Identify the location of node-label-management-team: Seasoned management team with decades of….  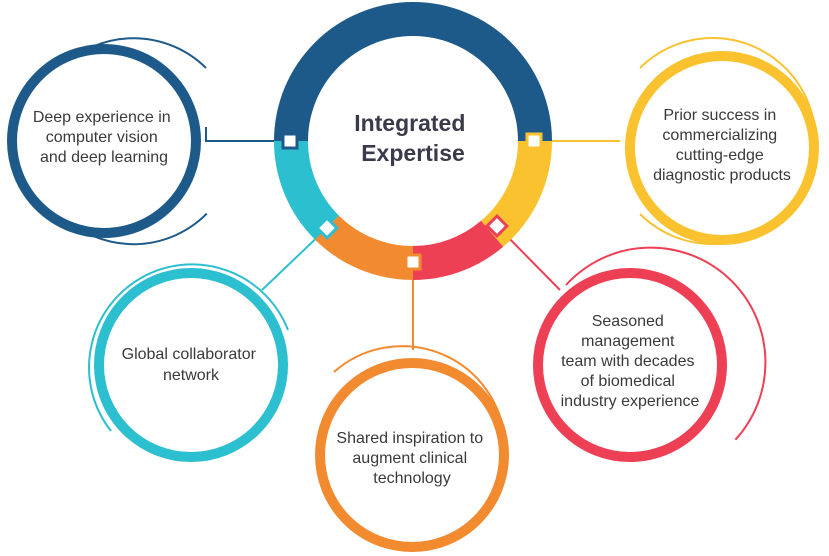
(630, 361).